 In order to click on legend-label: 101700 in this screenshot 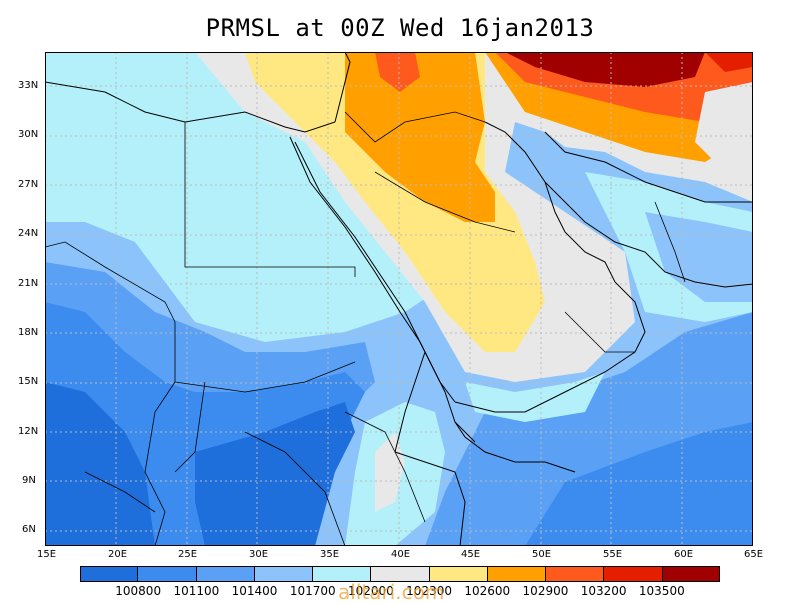, I will do `click(312, 591)`.